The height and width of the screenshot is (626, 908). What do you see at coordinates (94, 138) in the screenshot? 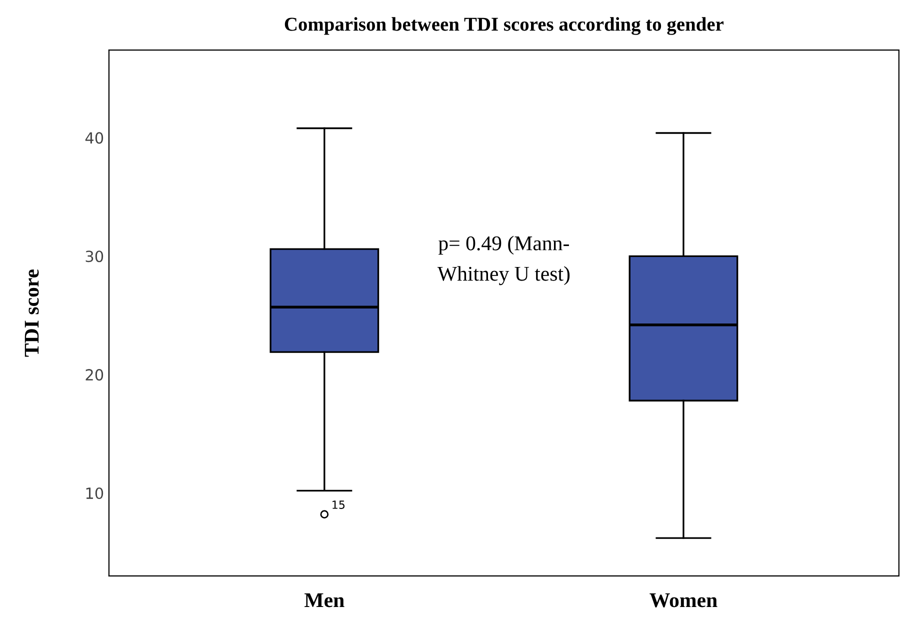
I see `y-tick-label: 40` at bounding box center [94, 138].